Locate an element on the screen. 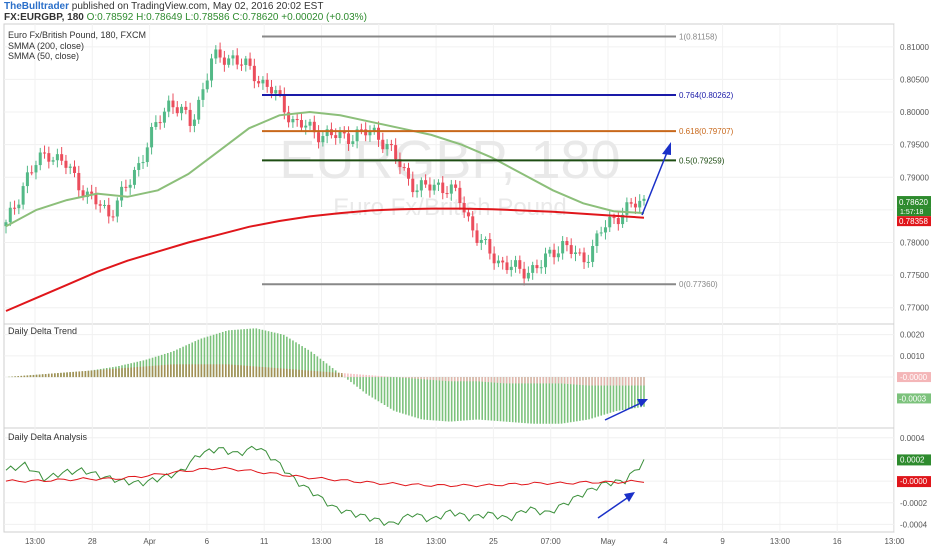  open-value: O:0.78592 is located at coordinates (110, 17).